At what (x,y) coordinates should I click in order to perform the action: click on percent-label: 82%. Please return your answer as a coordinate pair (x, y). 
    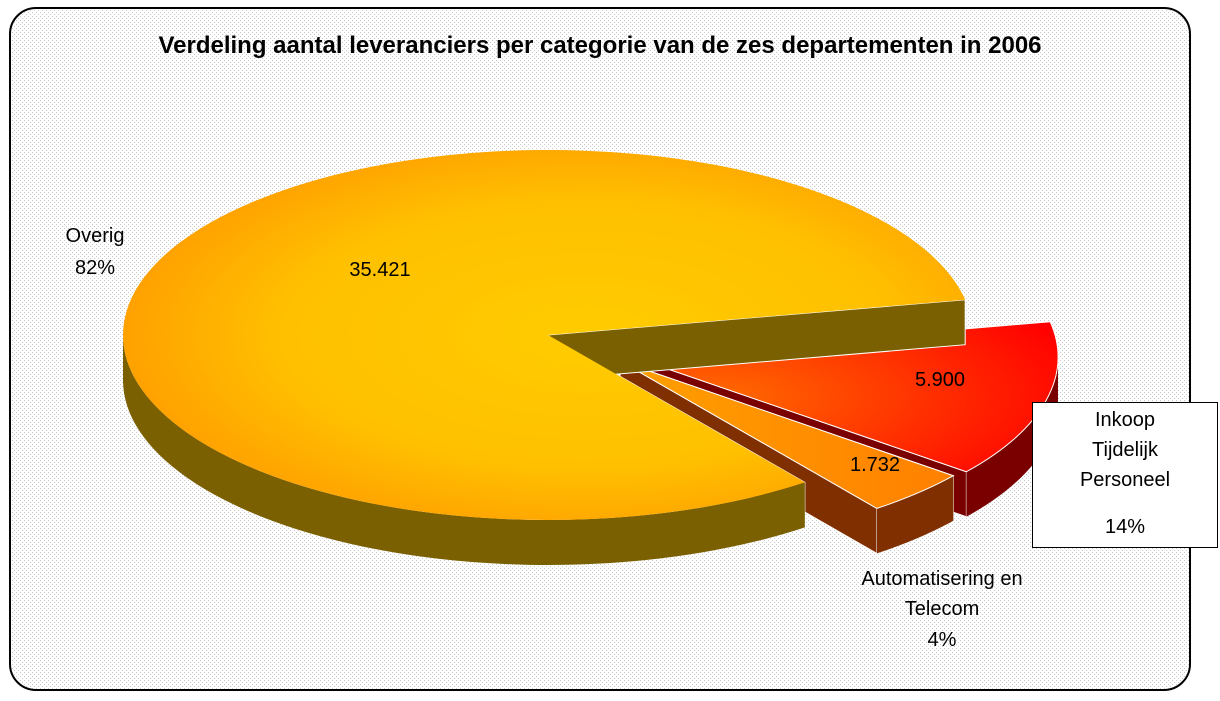
    Looking at the image, I should click on (95, 268).